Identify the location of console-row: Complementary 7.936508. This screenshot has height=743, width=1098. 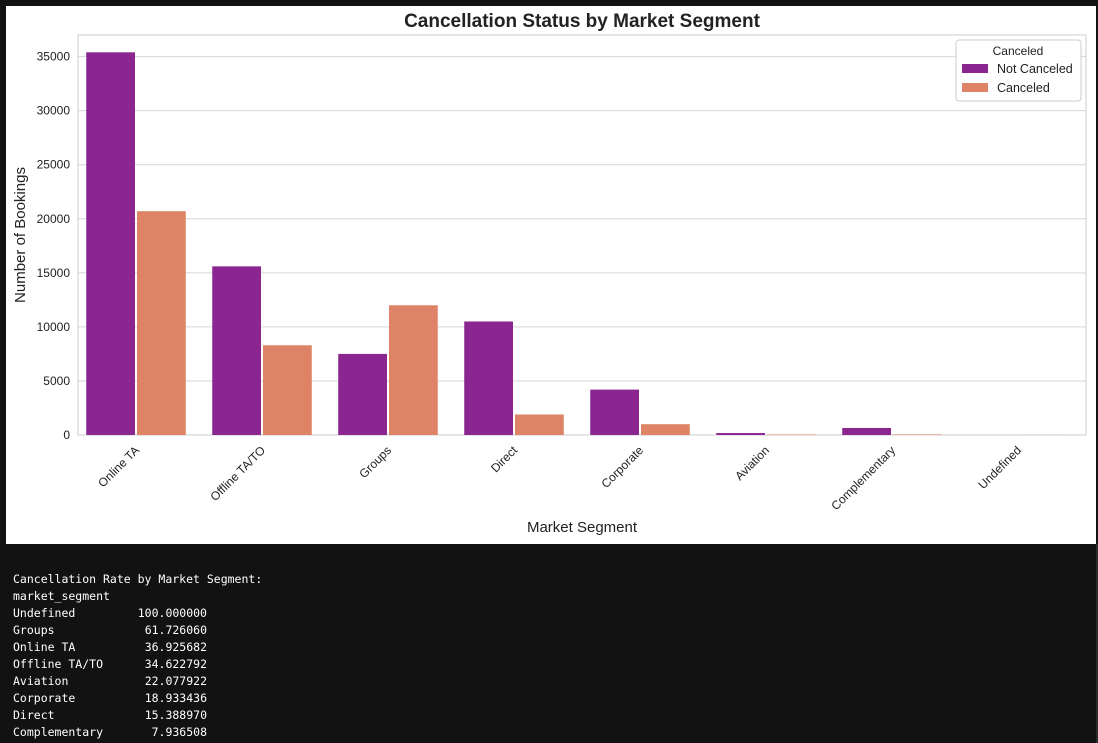
(549, 732).